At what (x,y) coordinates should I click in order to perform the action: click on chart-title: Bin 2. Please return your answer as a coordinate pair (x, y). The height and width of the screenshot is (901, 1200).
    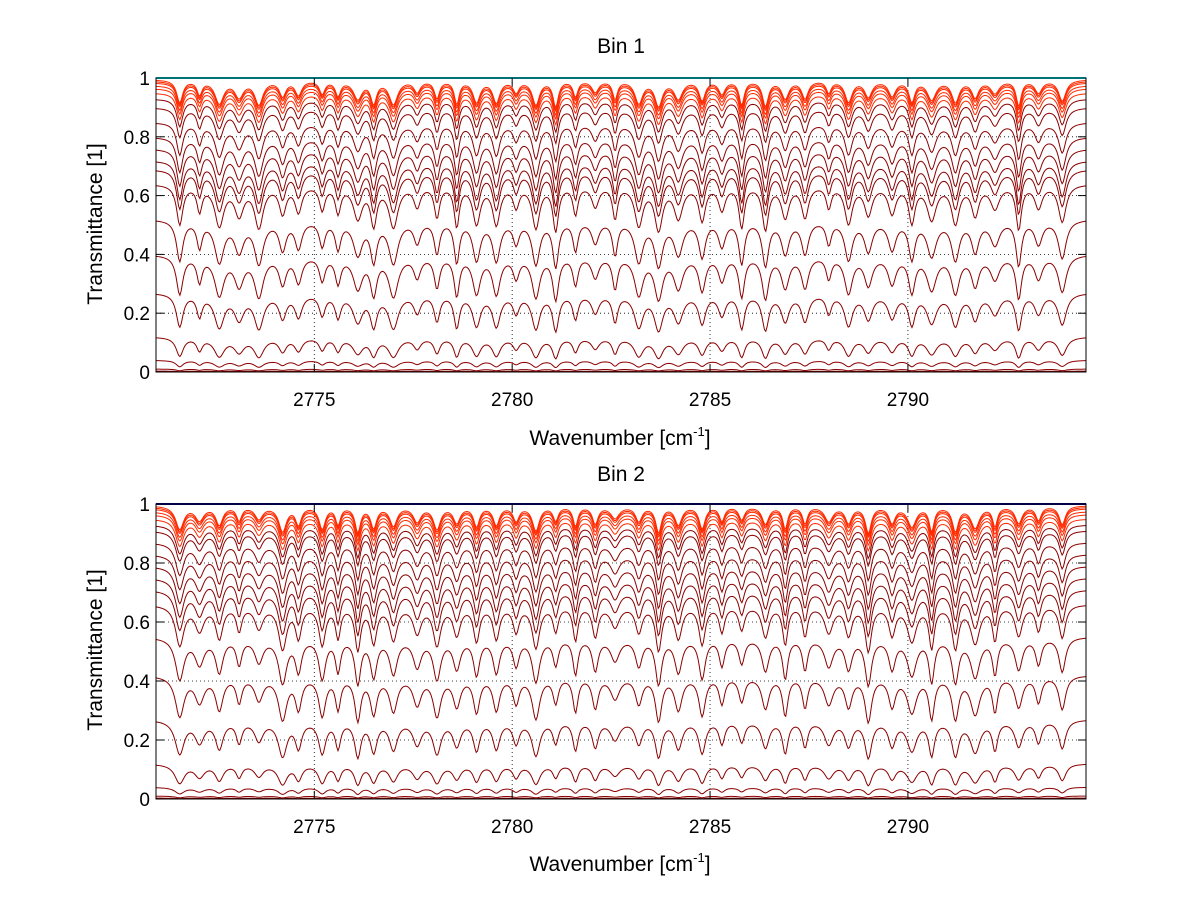
    Looking at the image, I should click on (621, 474).